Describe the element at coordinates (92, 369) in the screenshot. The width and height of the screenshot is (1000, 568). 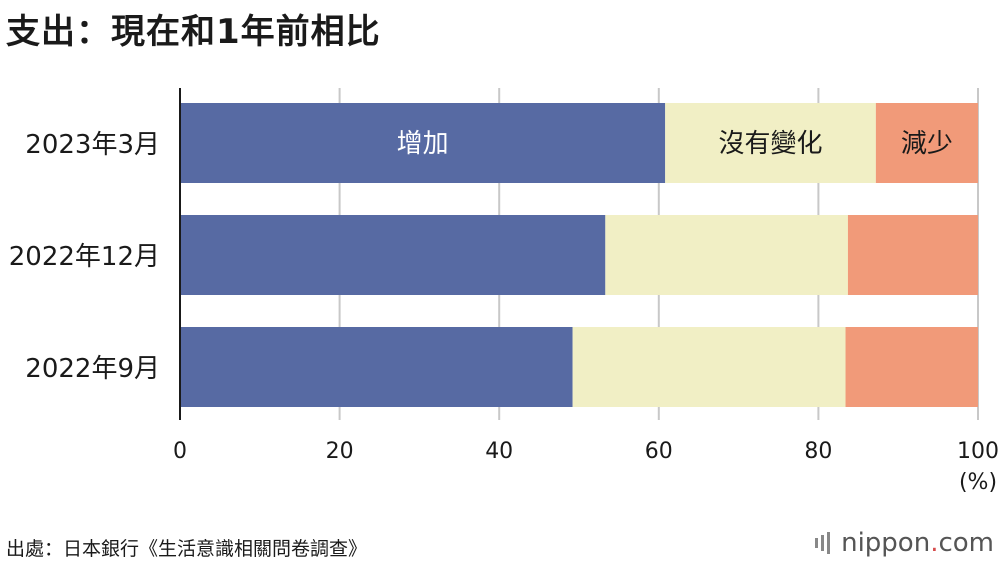
I see `category-label-2: 2022年9月` at that location.